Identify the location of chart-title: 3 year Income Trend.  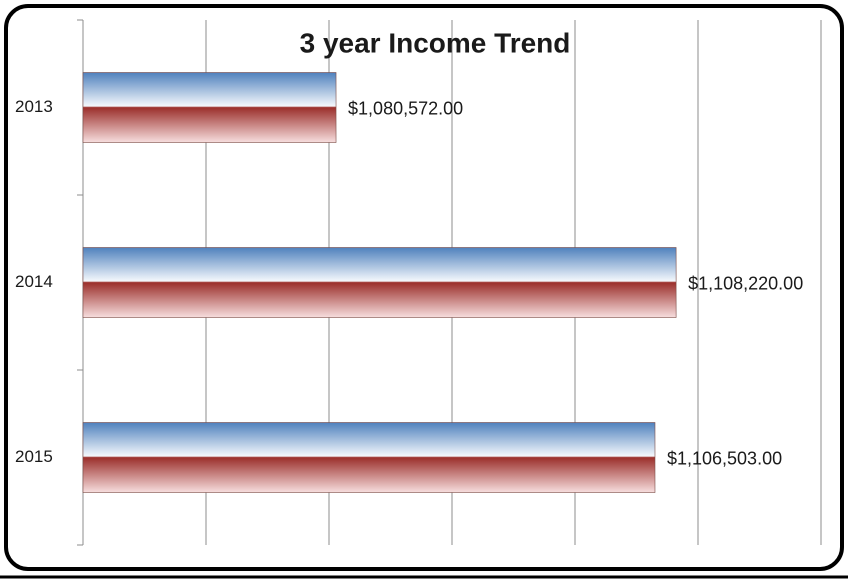
(435, 42).